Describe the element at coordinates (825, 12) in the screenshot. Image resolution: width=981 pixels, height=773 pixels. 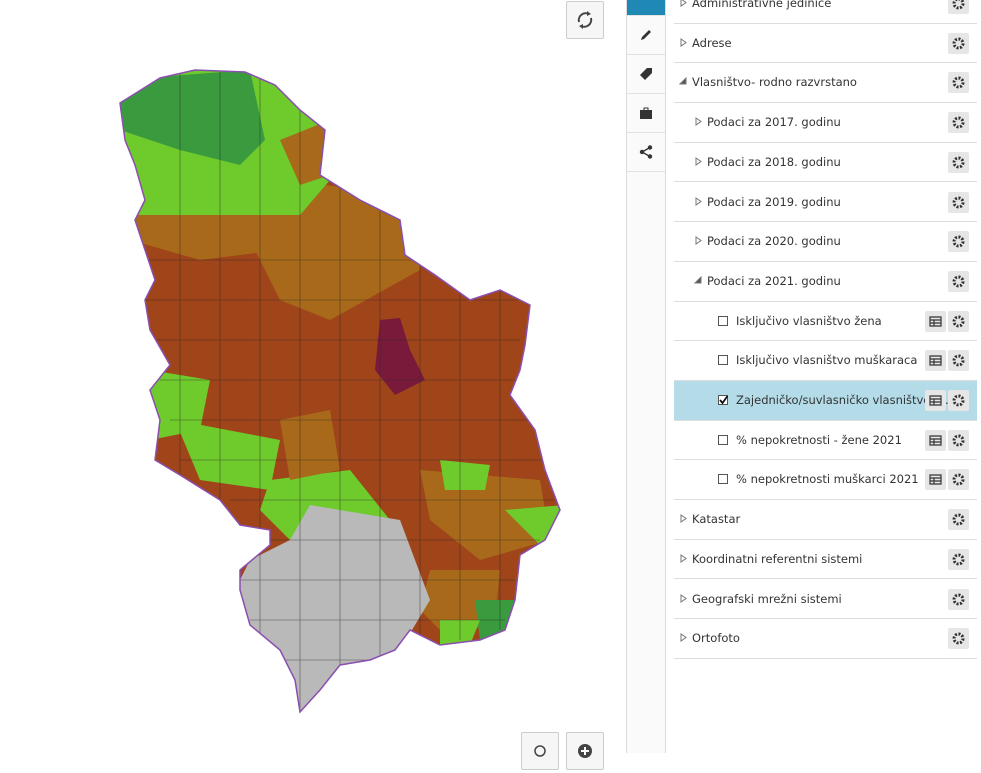
I see `layer-row: Administrativne jedinice` at that location.